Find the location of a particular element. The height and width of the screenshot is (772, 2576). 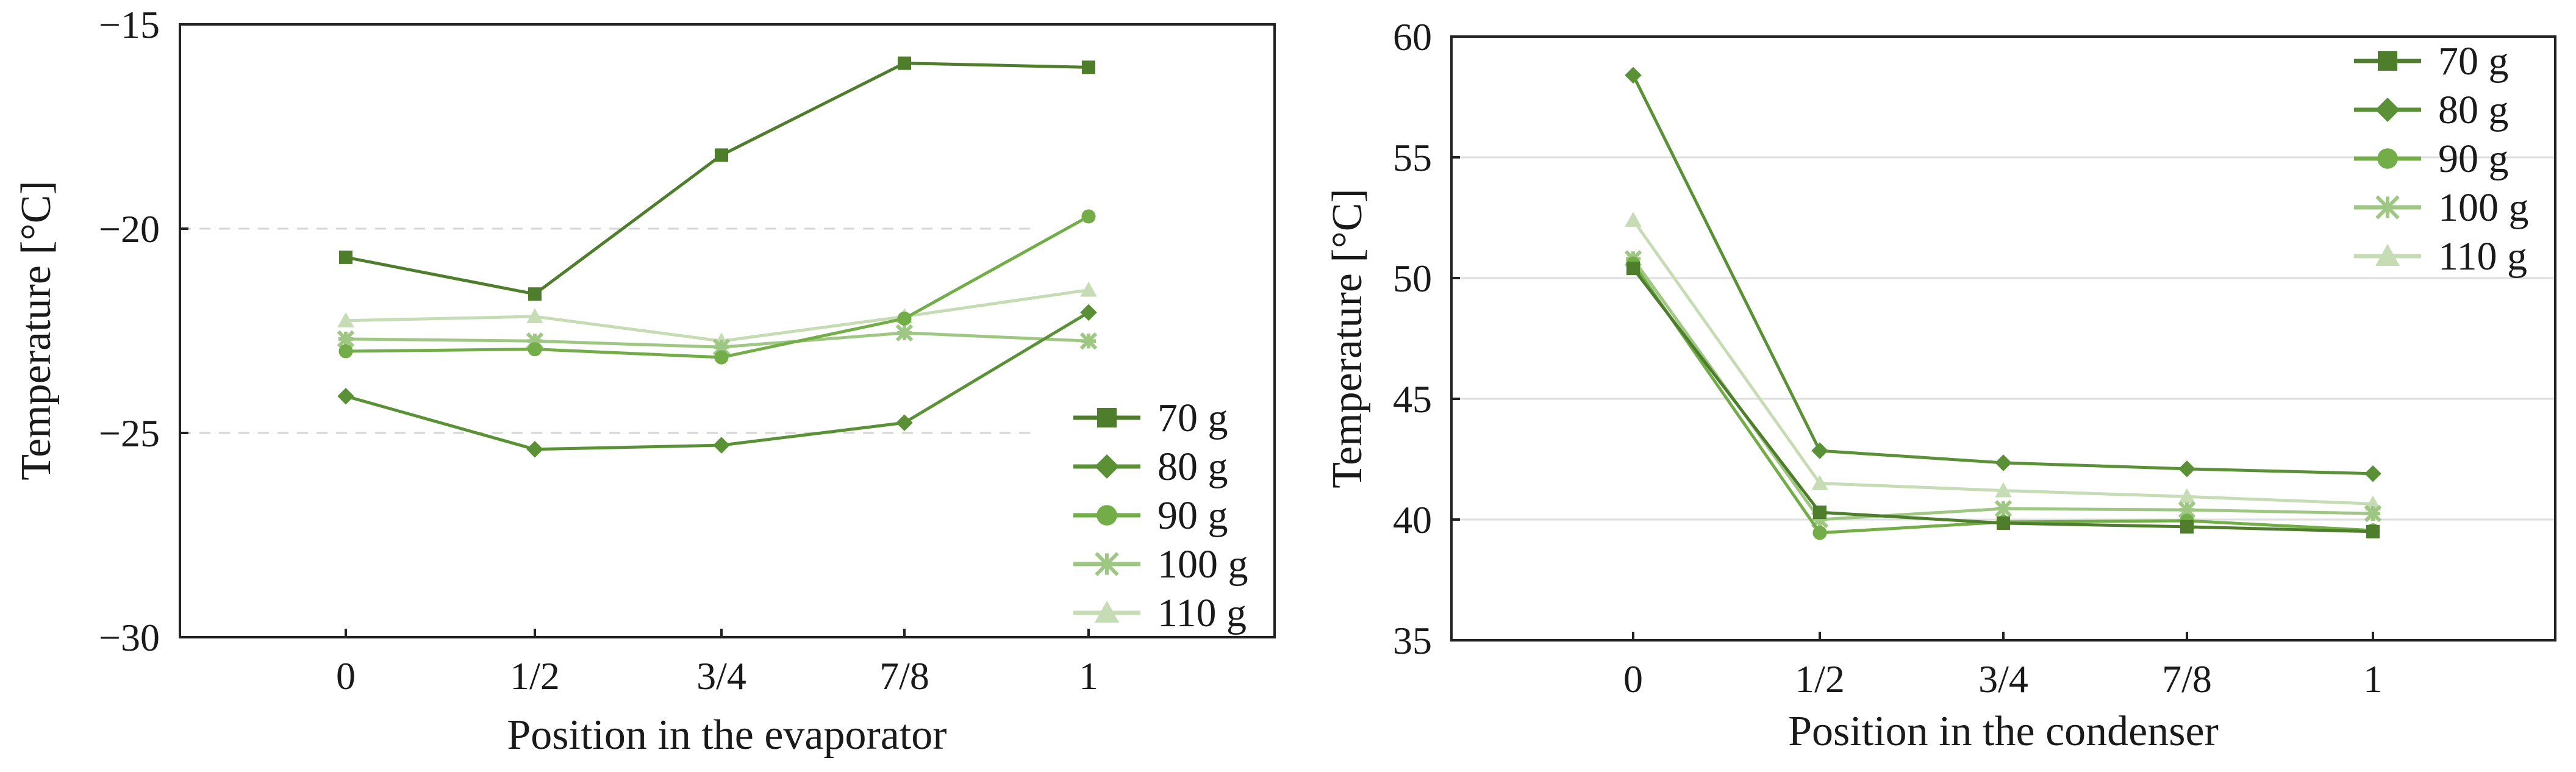

condenser-legend-entry: 70 g is located at coordinates (2431, 62).